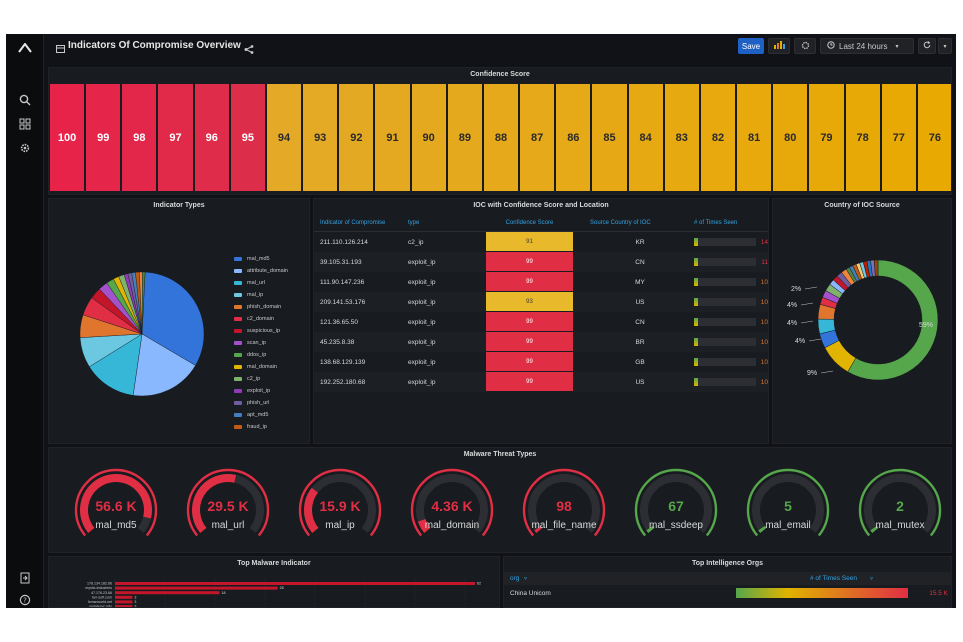  I want to click on legend-label: attribute_domain, so click(267, 271).